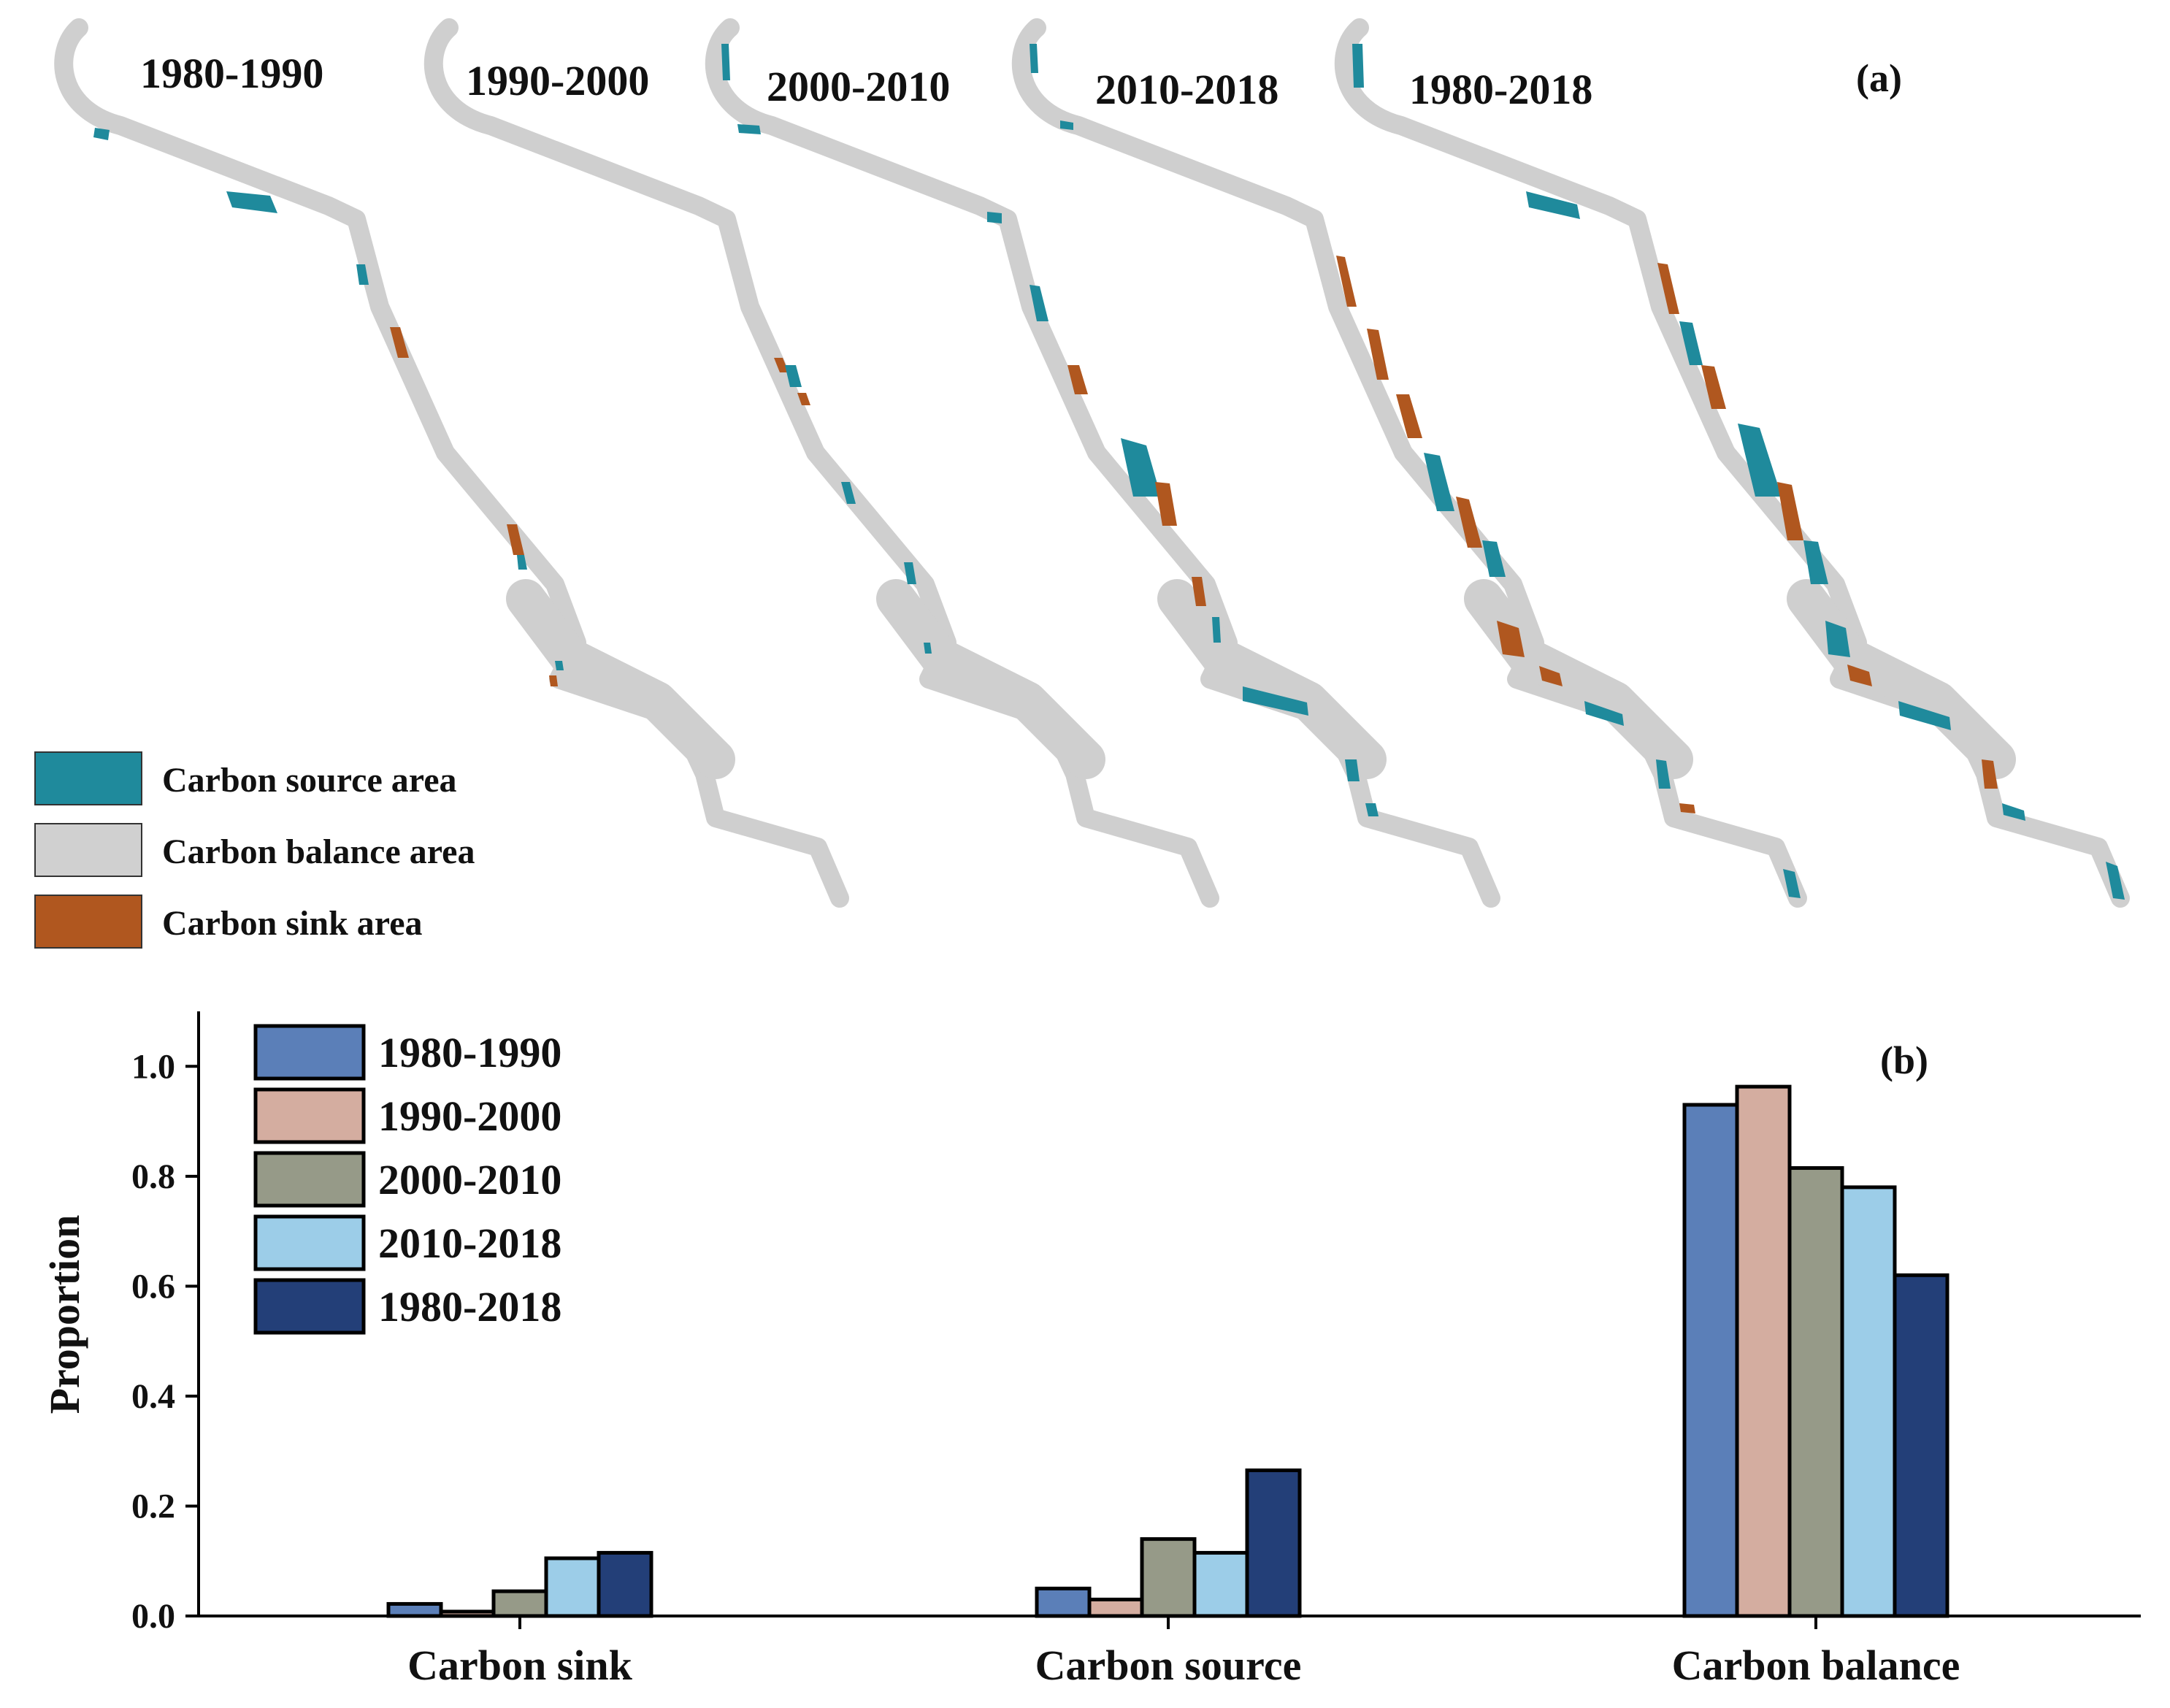  What do you see at coordinates (469, 1052) in the screenshot?
I see `legend-label: 1980-1990` at bounding box center [469, 1052].